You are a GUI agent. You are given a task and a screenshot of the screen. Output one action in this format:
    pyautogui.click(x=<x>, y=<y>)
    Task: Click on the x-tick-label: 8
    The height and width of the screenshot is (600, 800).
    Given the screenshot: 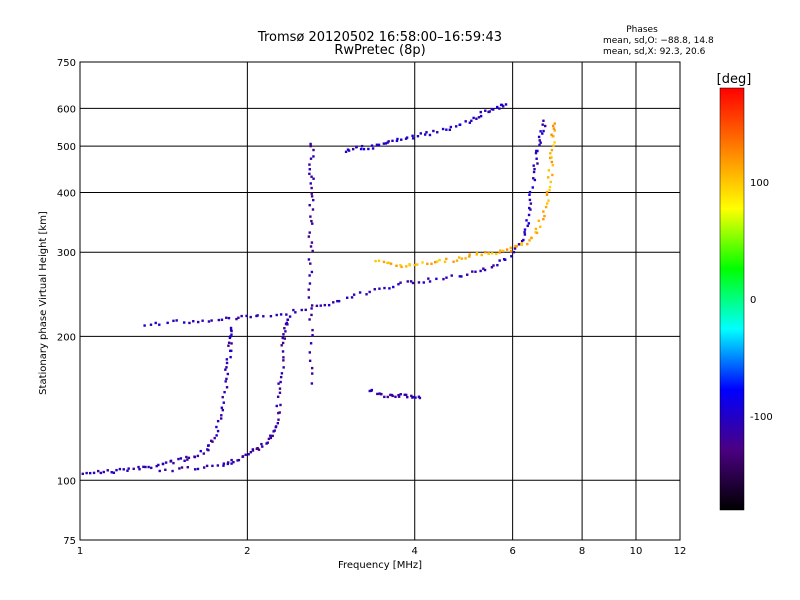 What is the action you would take?
    pyautogui.click(x=582, y=551)
    